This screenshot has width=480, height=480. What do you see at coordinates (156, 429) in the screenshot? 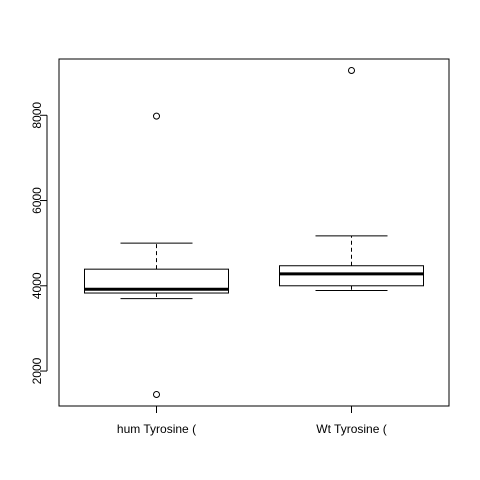
I see `x-tick-label: hum Tyrosine (` at bounding box center [156, 429].